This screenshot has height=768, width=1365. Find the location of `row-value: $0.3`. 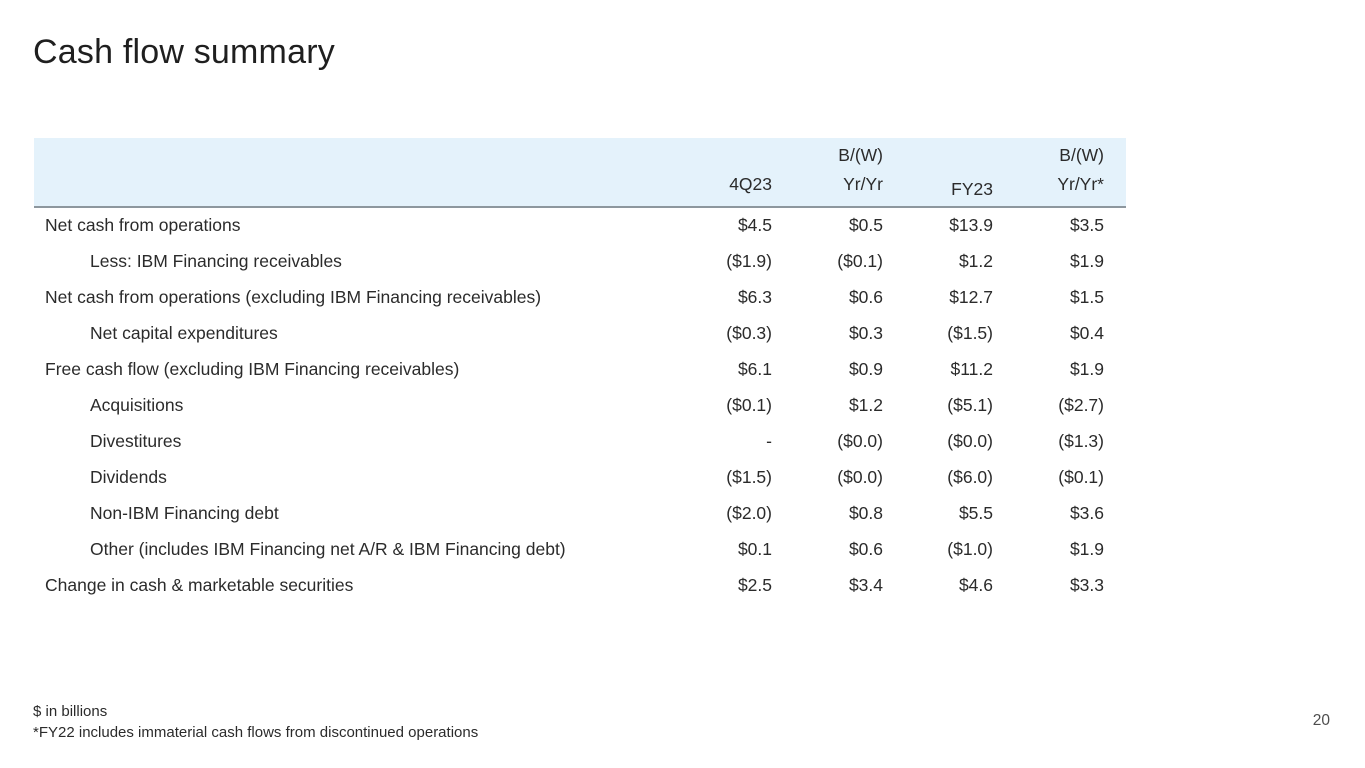

row-value: $0.3 is located at coordinates (865, 332).